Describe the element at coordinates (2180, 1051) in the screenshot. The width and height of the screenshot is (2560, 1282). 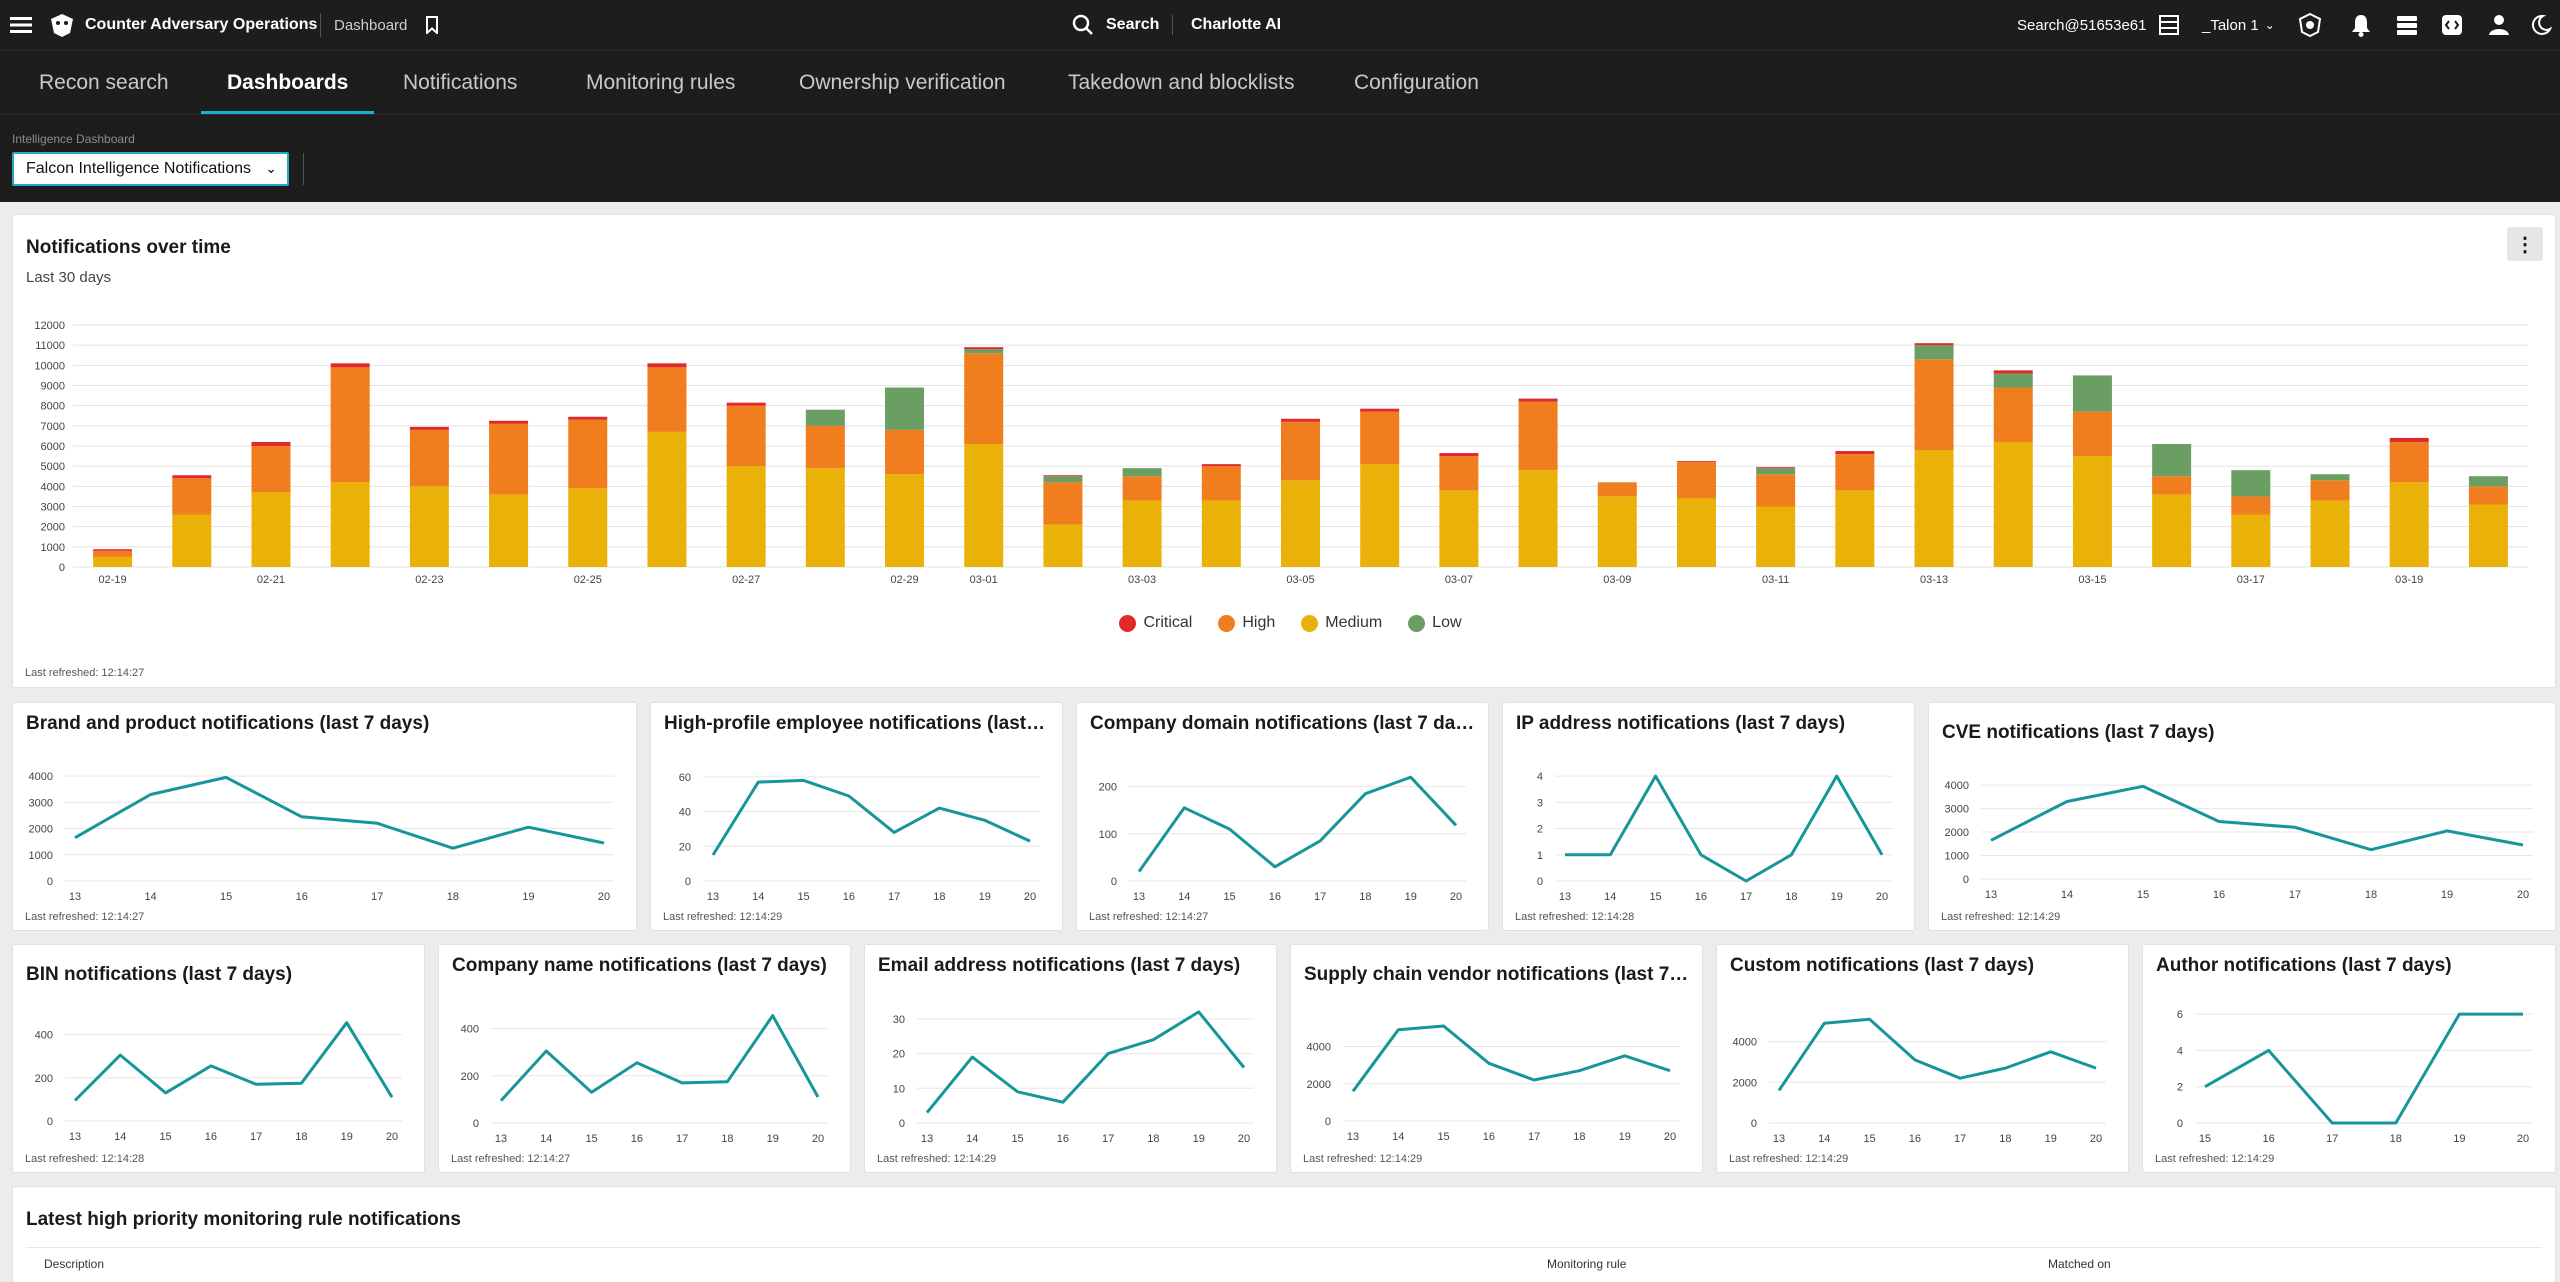
I see `y-tick-label: 4` at that location.